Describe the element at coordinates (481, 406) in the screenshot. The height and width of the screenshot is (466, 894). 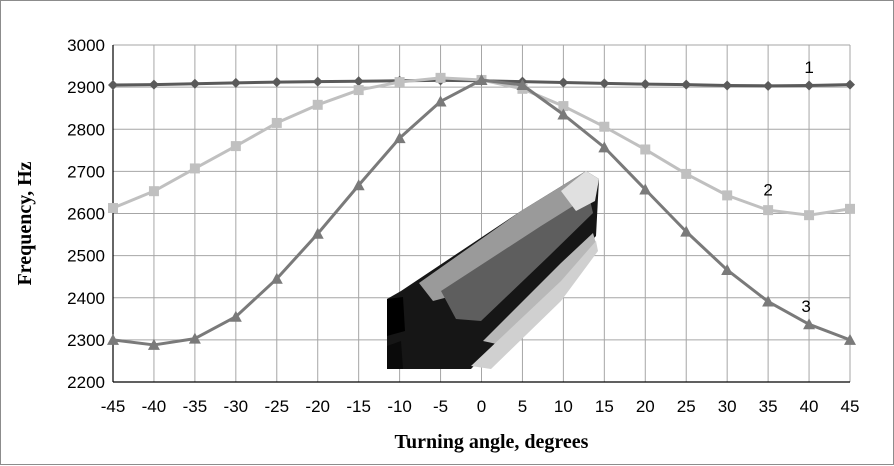
I see `x-tick-label: 0` at that location.